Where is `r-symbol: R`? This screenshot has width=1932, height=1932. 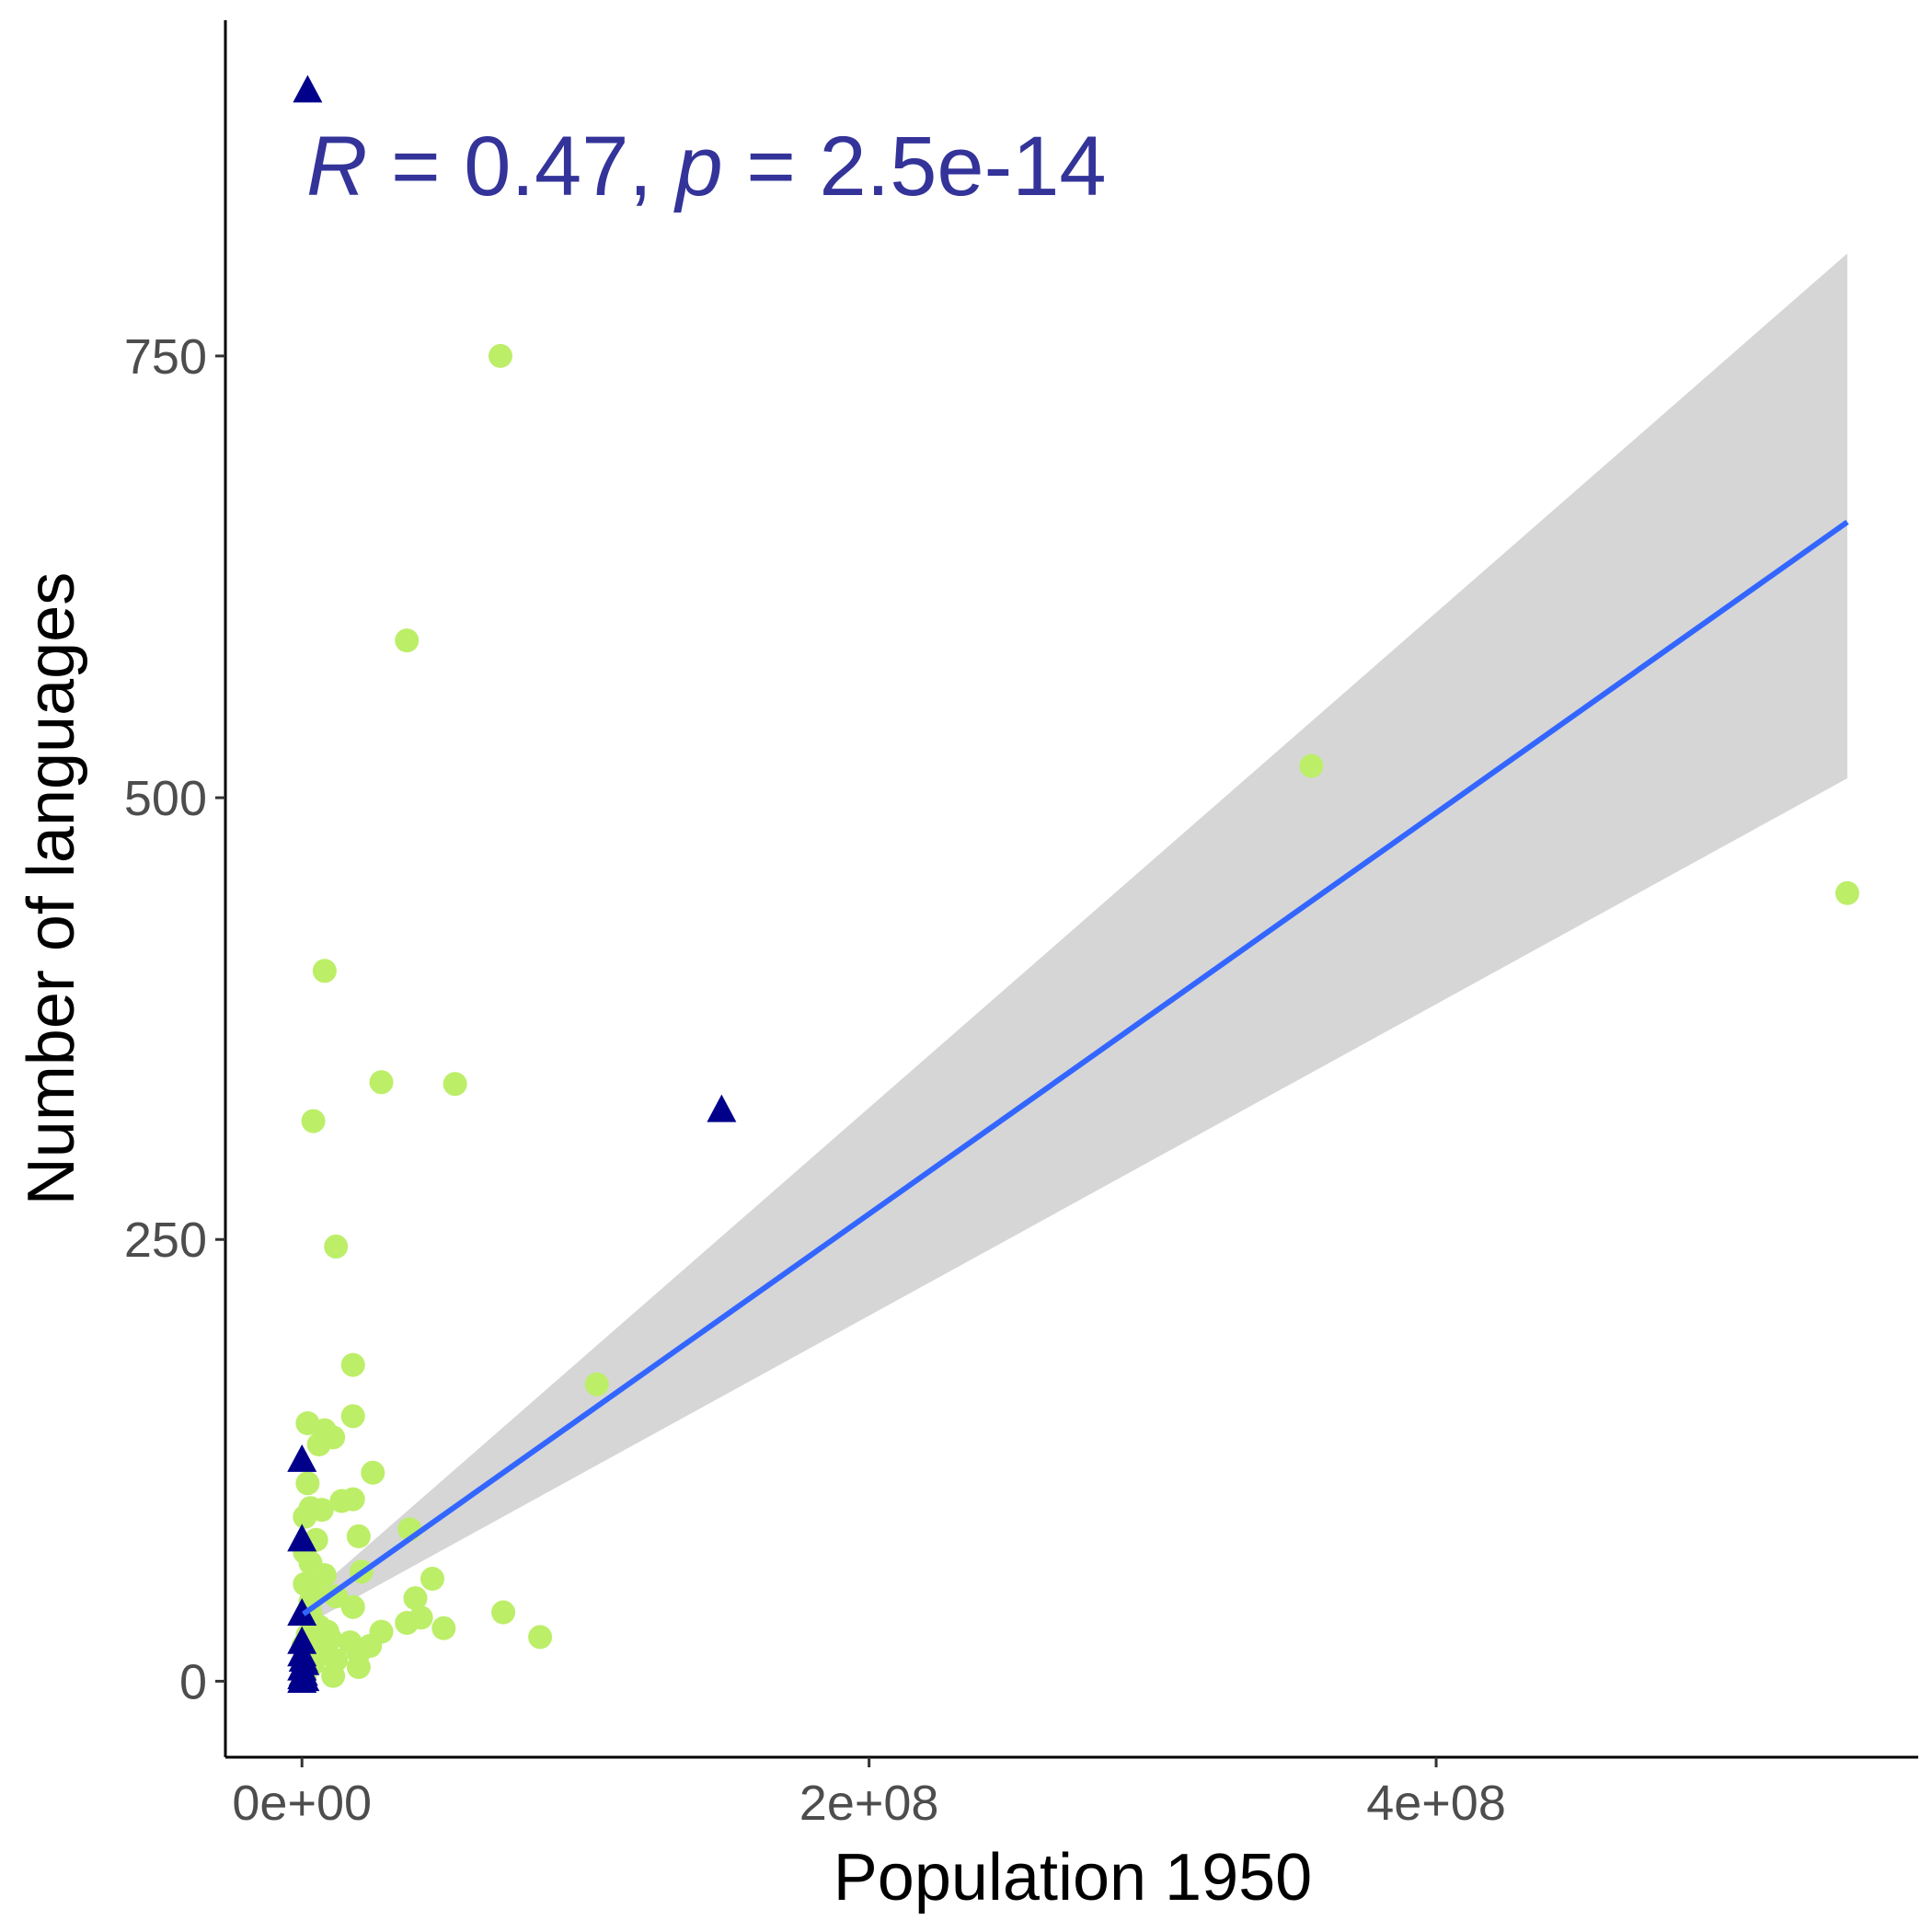
r-symbol: R is located at coordinates (336, 166).